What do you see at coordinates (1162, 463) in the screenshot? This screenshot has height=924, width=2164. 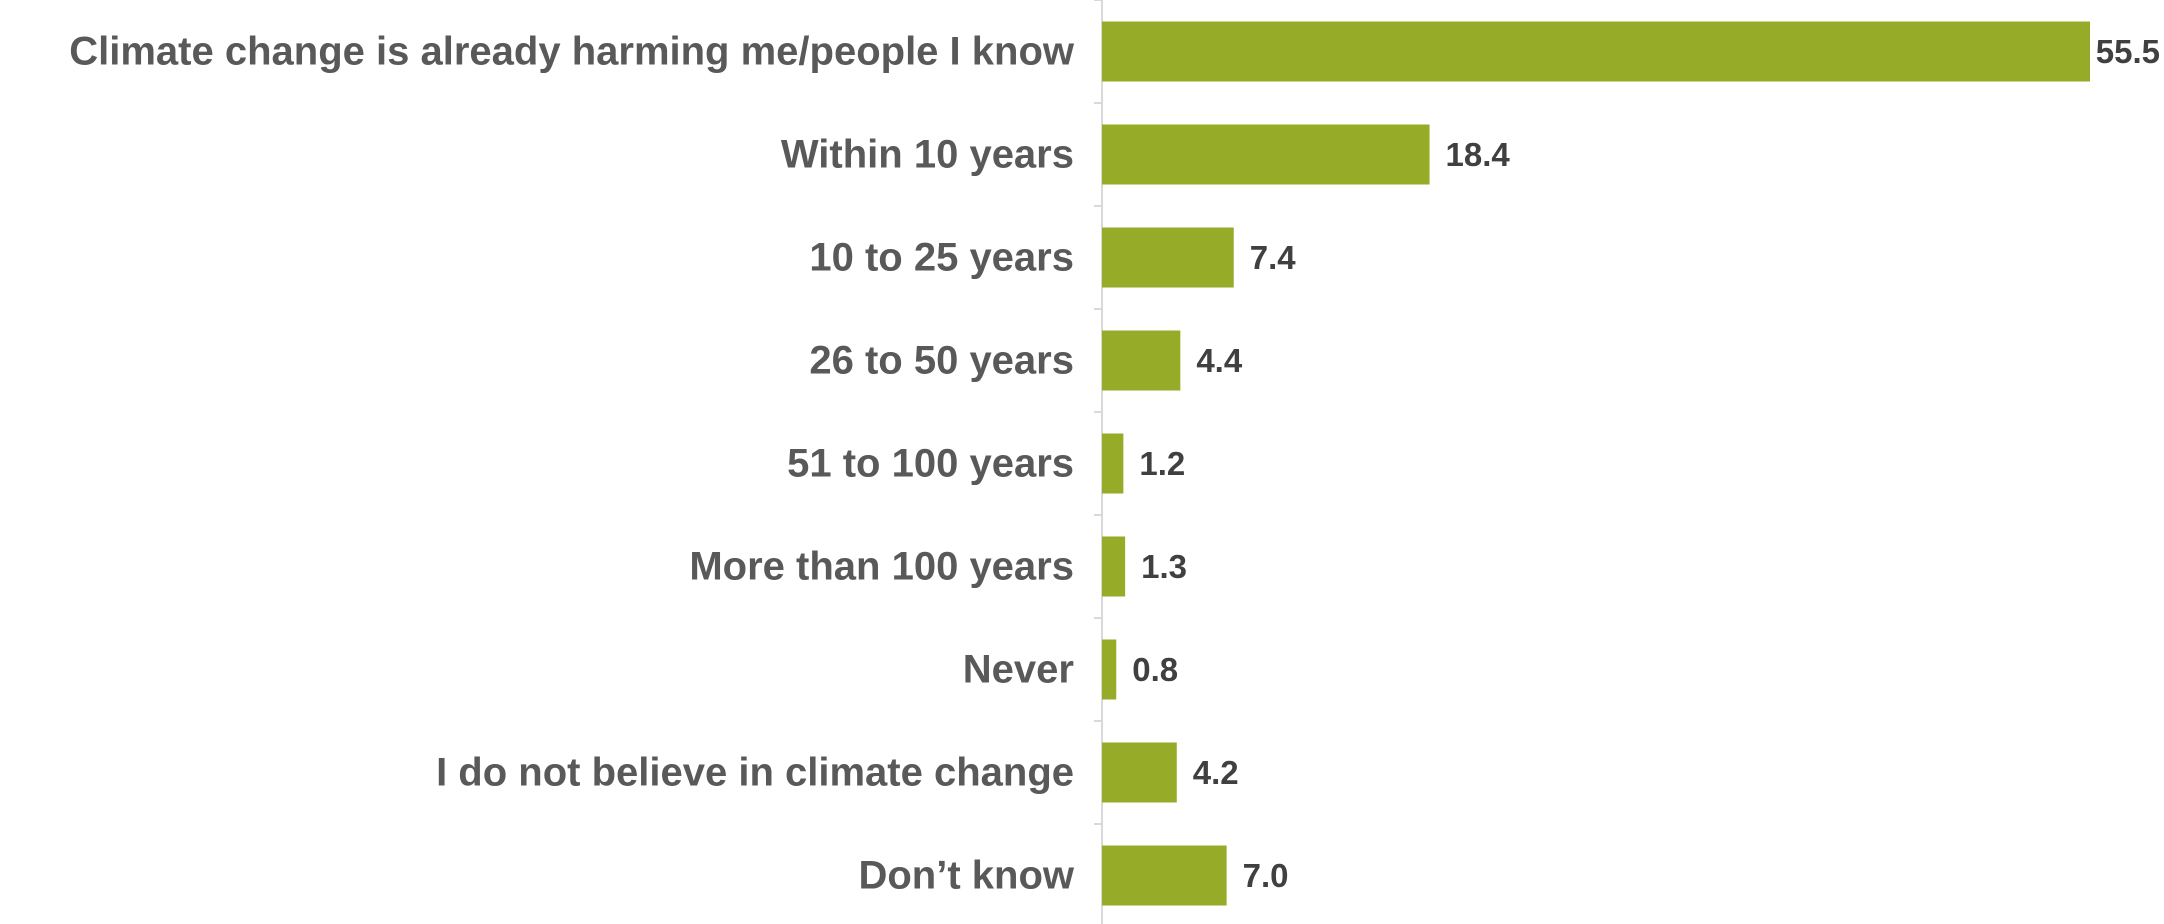 I see `value-label: 1.2` at bounding box center [1162, 463].